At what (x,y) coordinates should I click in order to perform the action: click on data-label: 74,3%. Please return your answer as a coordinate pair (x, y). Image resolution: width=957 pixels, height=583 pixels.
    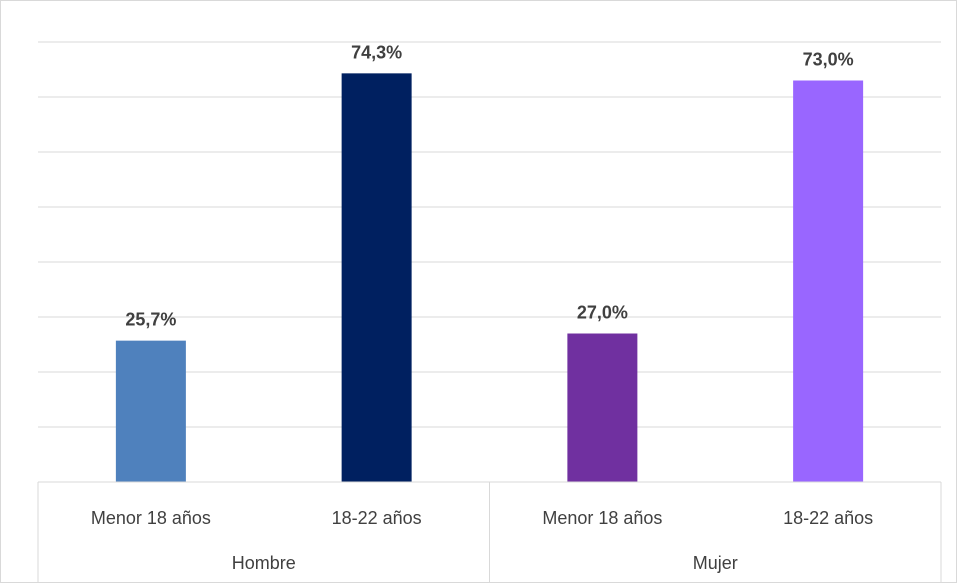
    Looking at the image, I should click on (376, 52).